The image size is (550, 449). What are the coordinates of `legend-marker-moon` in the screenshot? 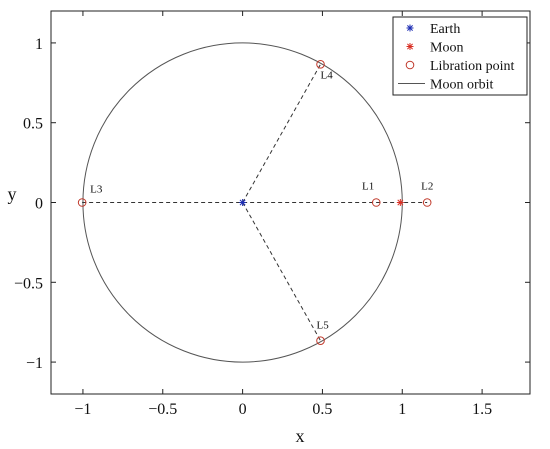 It's located at (410, 46).